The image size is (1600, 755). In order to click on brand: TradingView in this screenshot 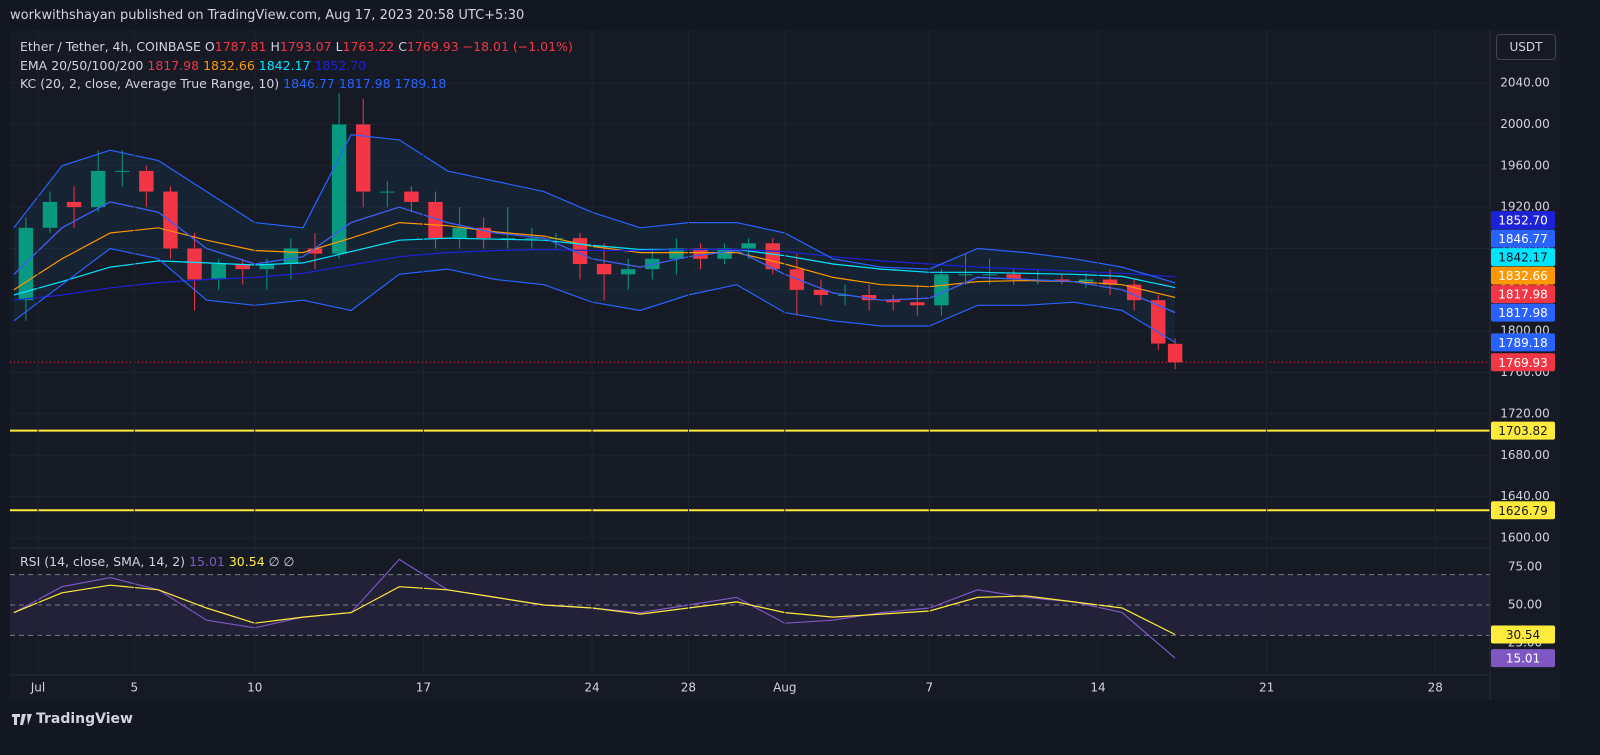, I will do `click(84, 719)`.